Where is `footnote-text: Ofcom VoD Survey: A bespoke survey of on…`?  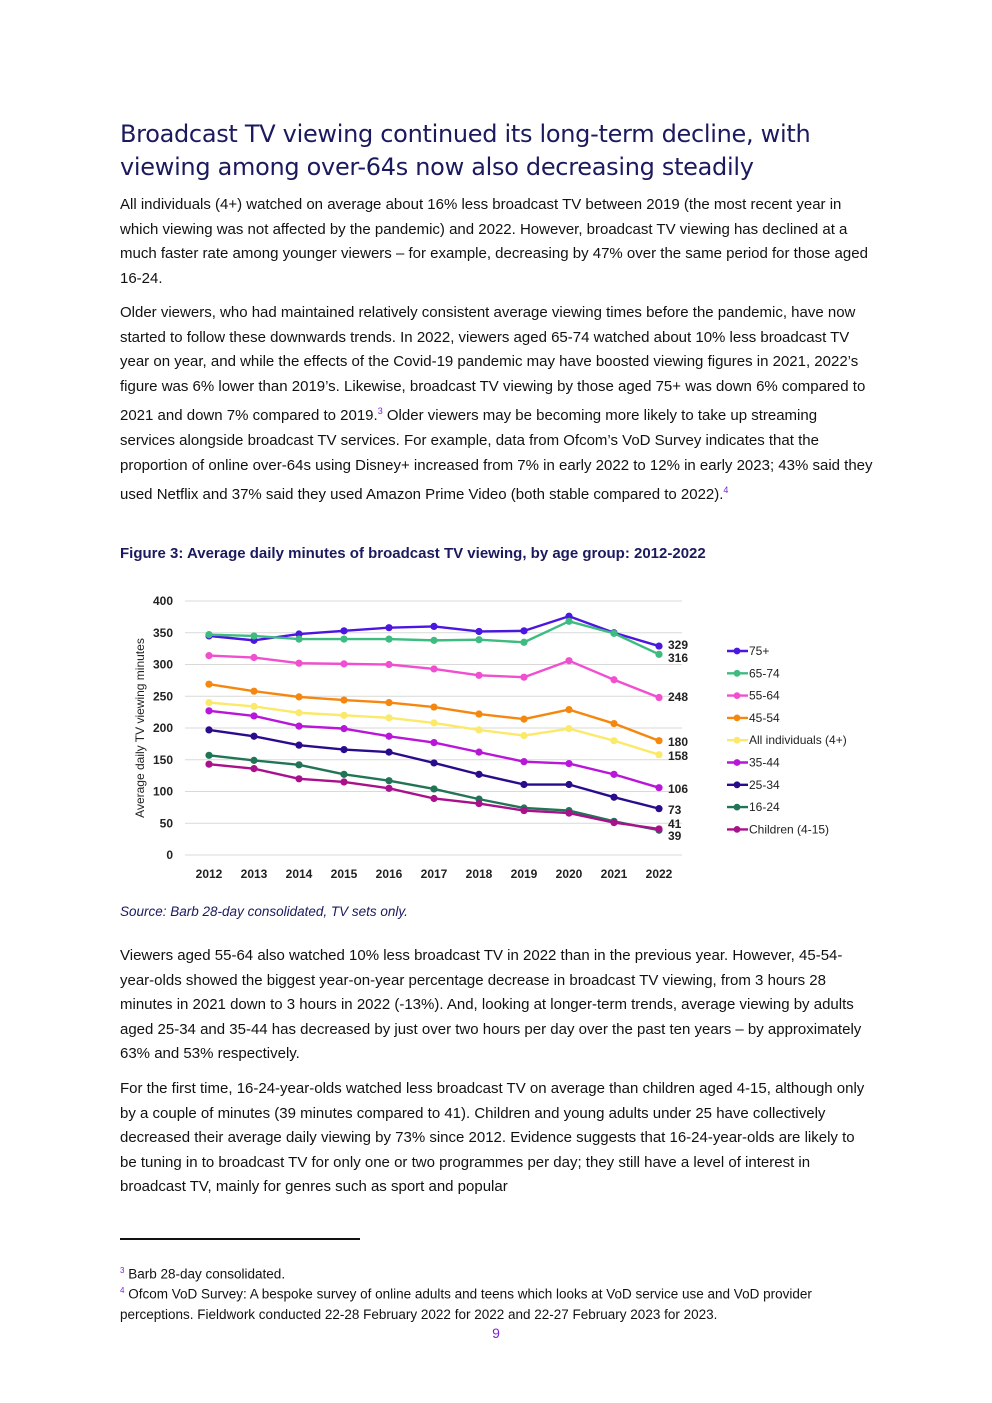 footnote-text: Ofcom VoD Survey: A bespoke survey of on… is located at coordinates (466, 1304).